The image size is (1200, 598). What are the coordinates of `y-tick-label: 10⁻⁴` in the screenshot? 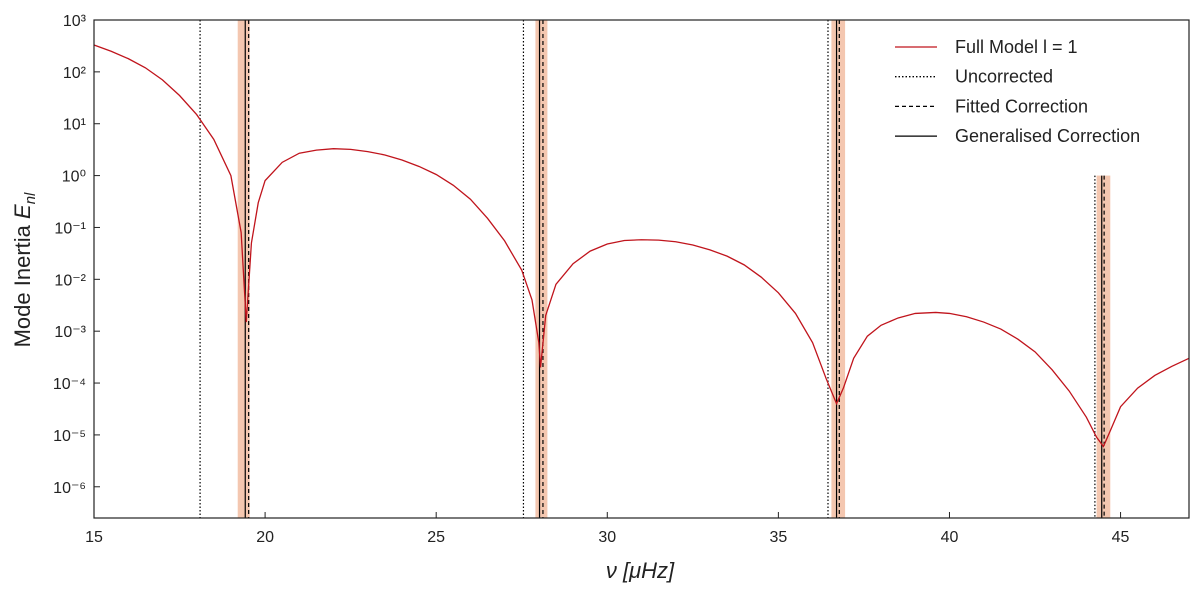 It's located at (69, 384).